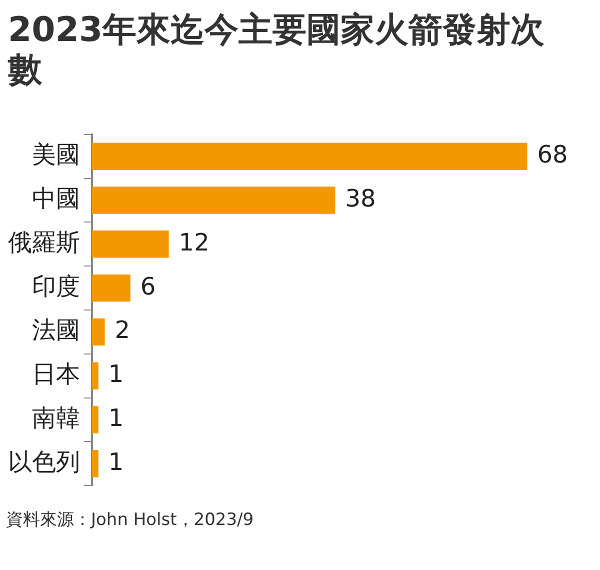 This screenshot has height=570, width=600. What do you see at coordinates (56, 418) in the screenshot?
I see `y-tick-label: 南韓` at bounding box center [56, 418].